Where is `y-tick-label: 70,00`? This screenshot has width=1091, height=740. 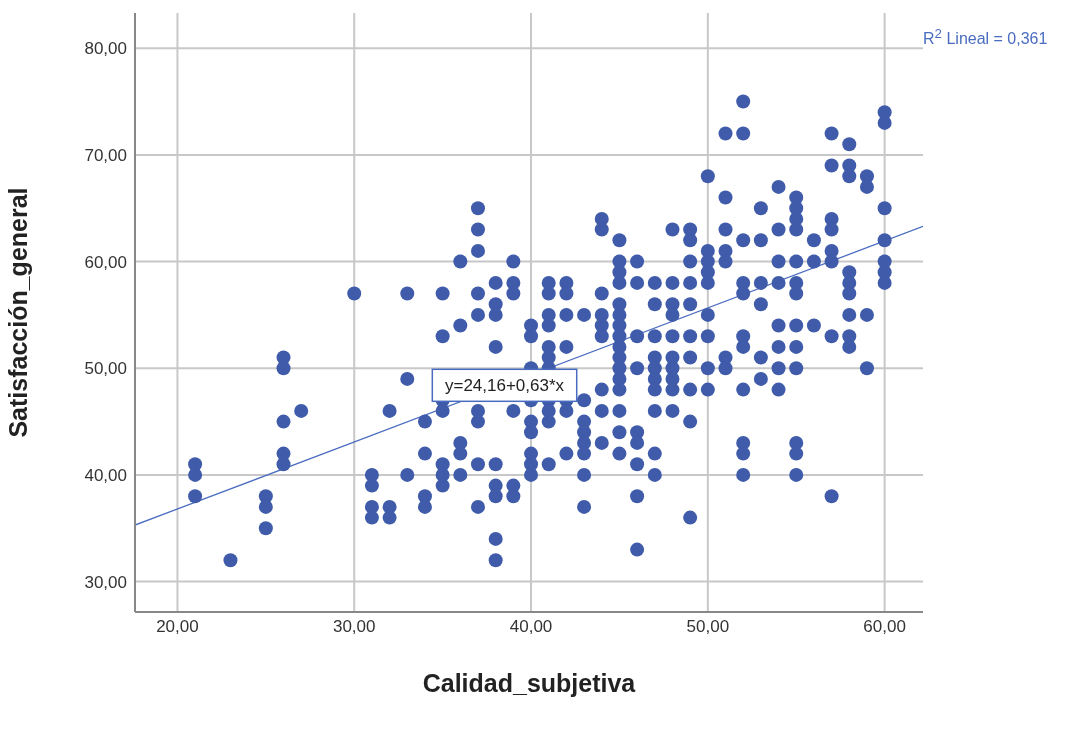 y-tick-label: 70,00 is located at coordinates (105, 155).